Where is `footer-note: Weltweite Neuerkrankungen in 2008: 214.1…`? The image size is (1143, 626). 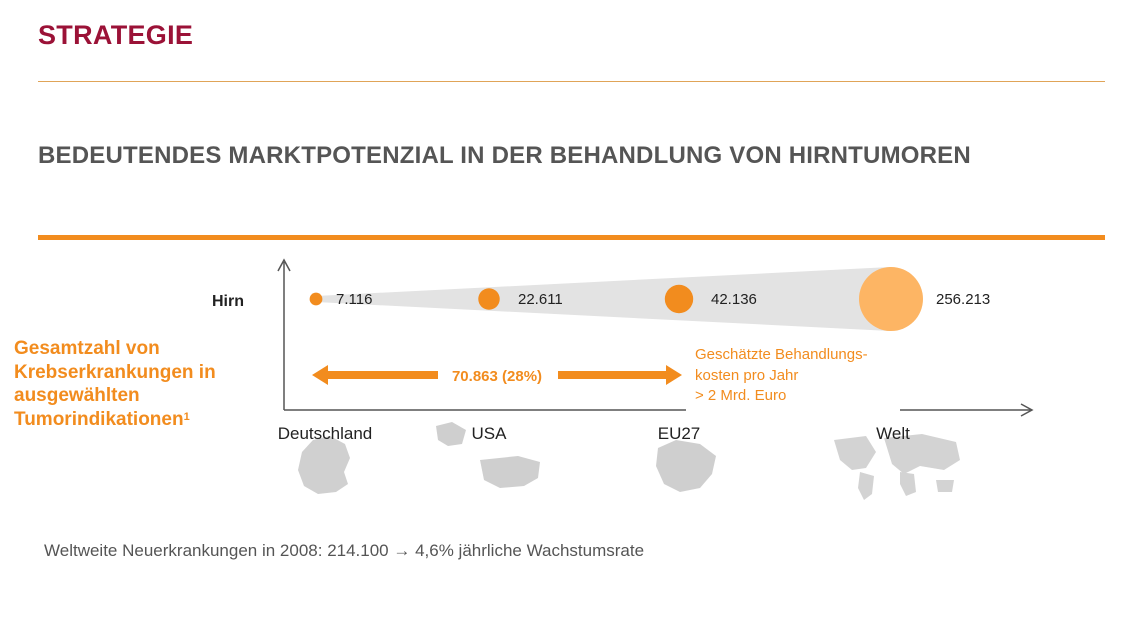 footer-note: Weltweite Neuerkrankungen in 2008: 214.1… is located at coordinates (344, 550).